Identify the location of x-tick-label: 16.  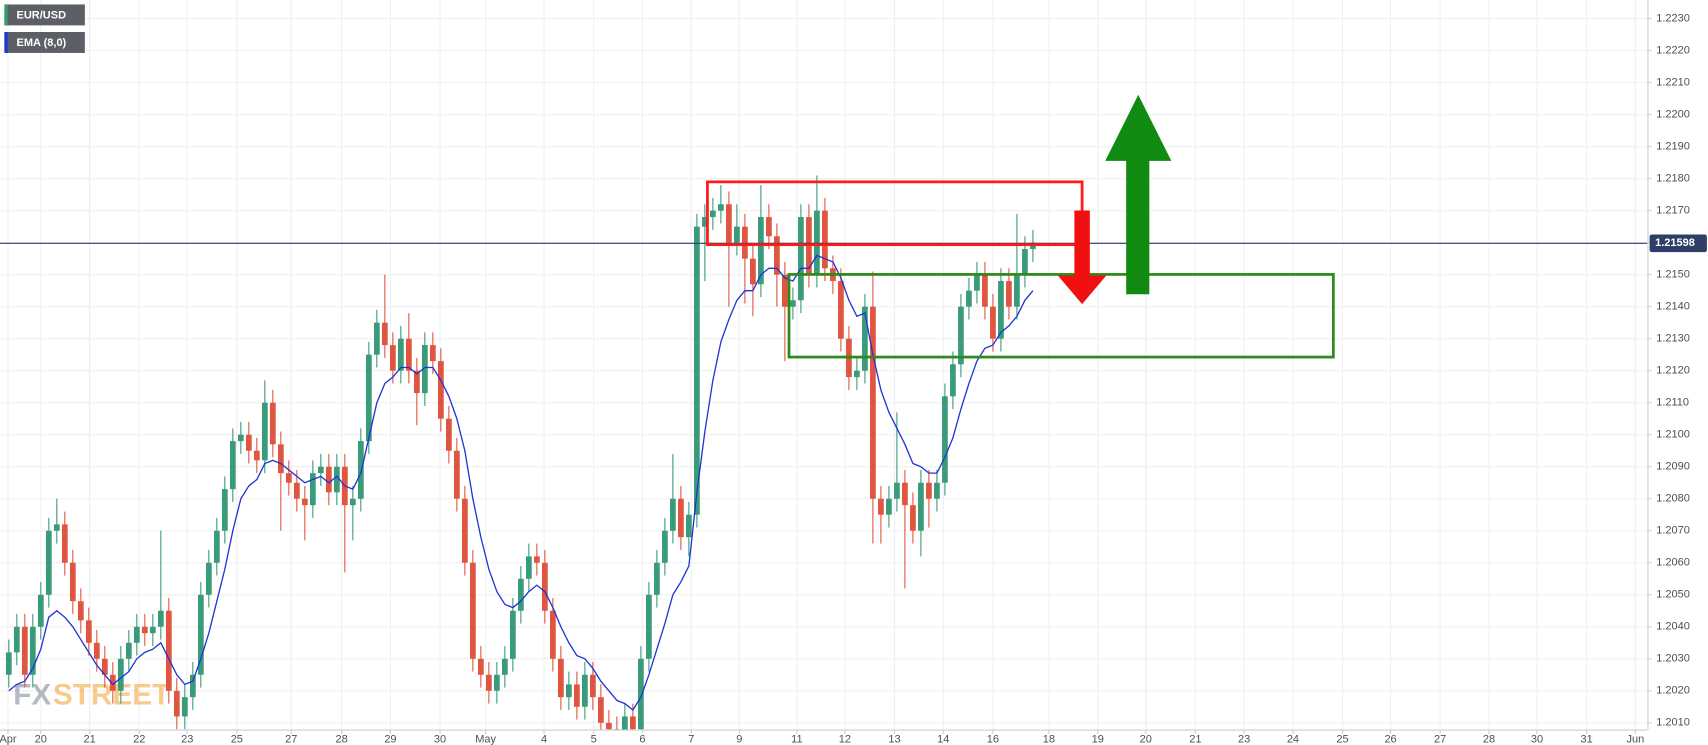
(993, 739).